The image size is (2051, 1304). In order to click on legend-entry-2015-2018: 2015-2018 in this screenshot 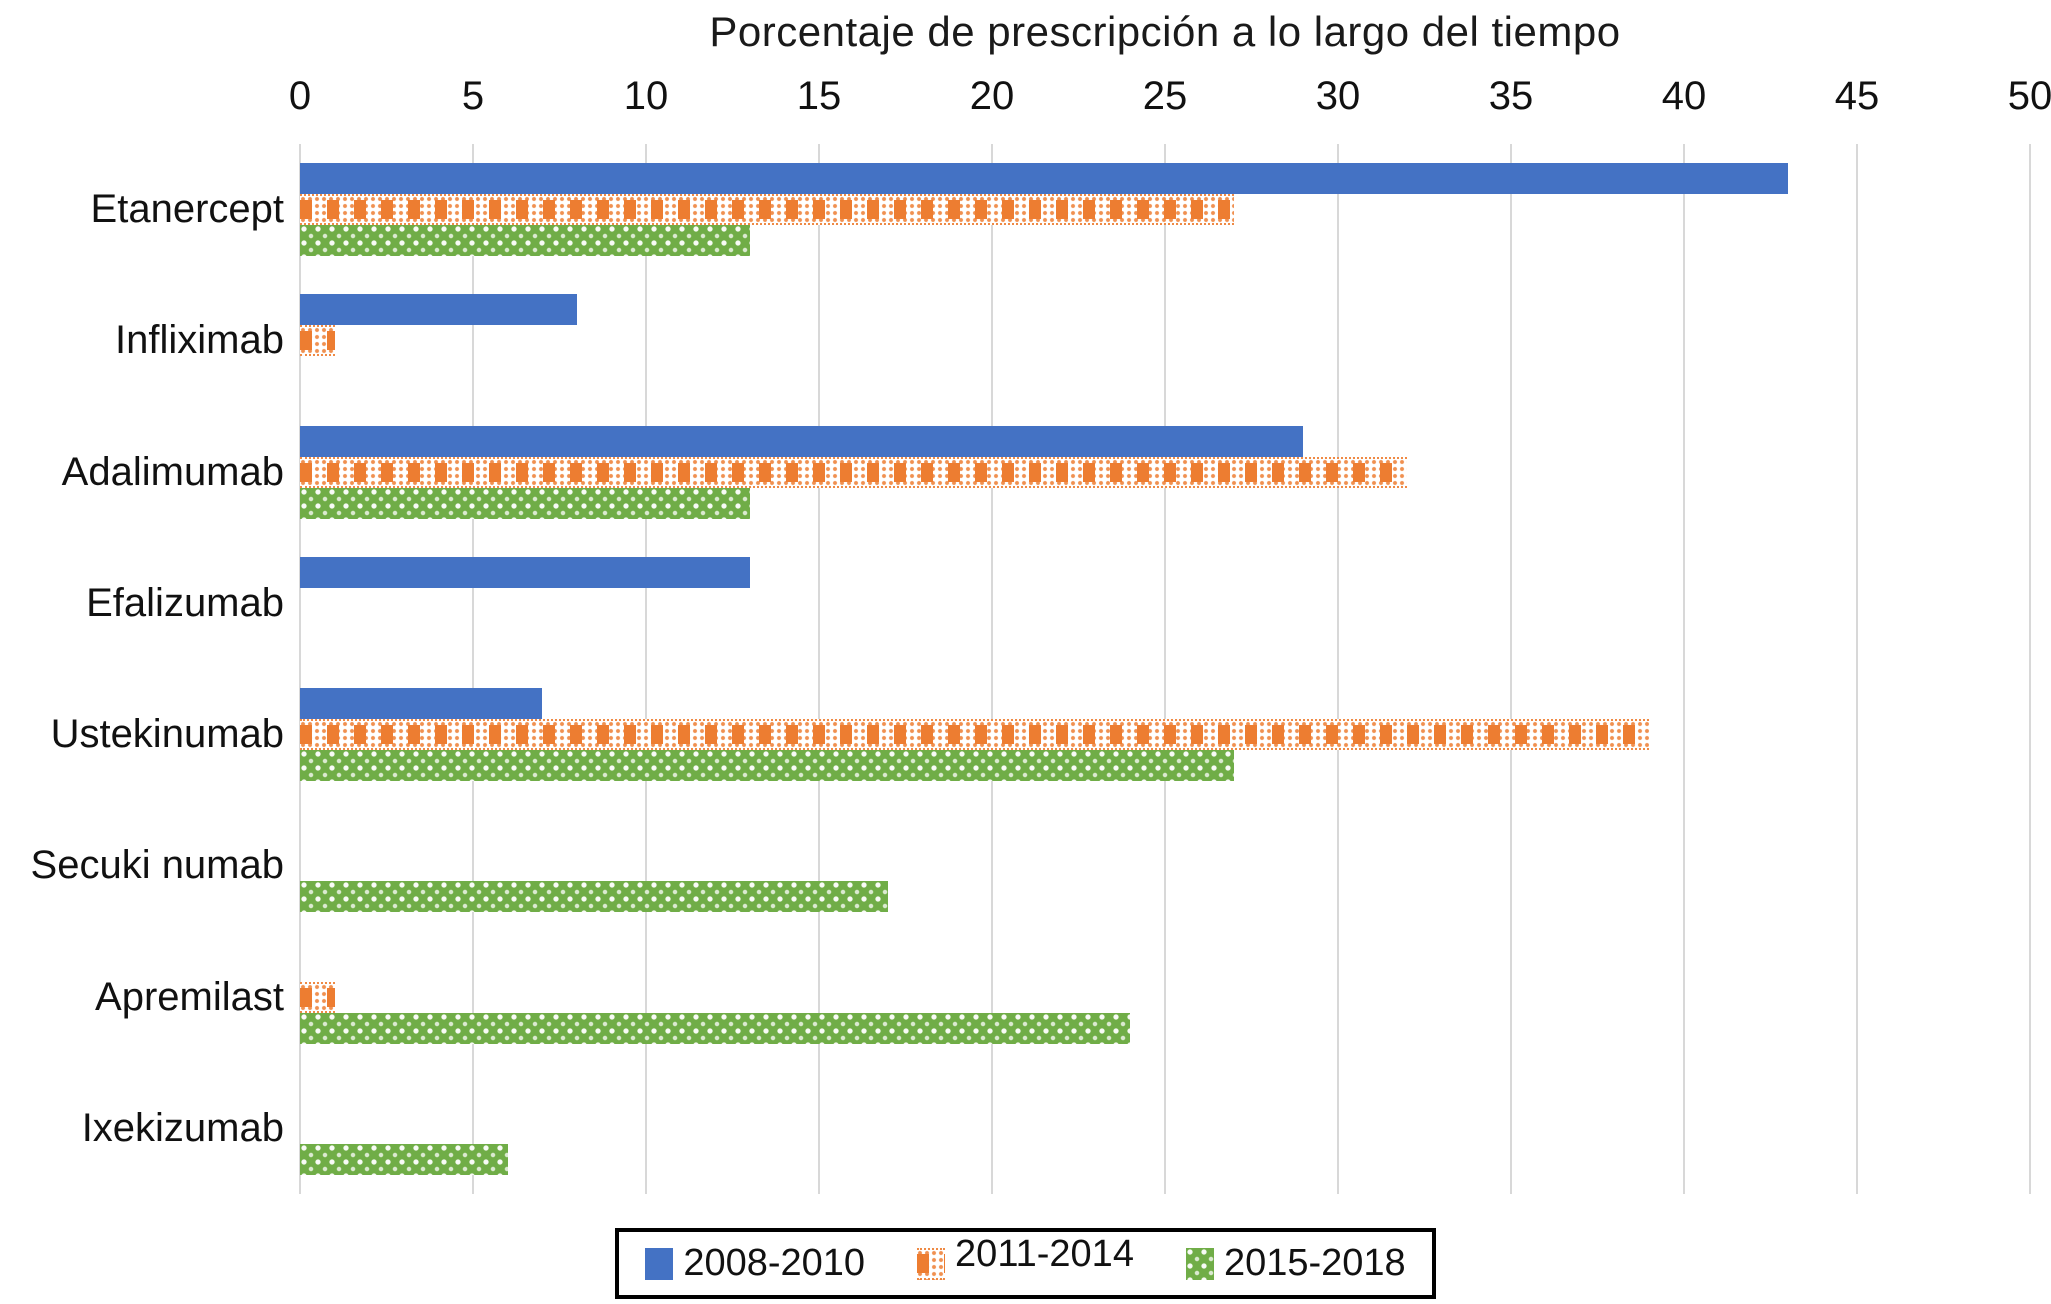, I will do `click(1295, 1263)`.